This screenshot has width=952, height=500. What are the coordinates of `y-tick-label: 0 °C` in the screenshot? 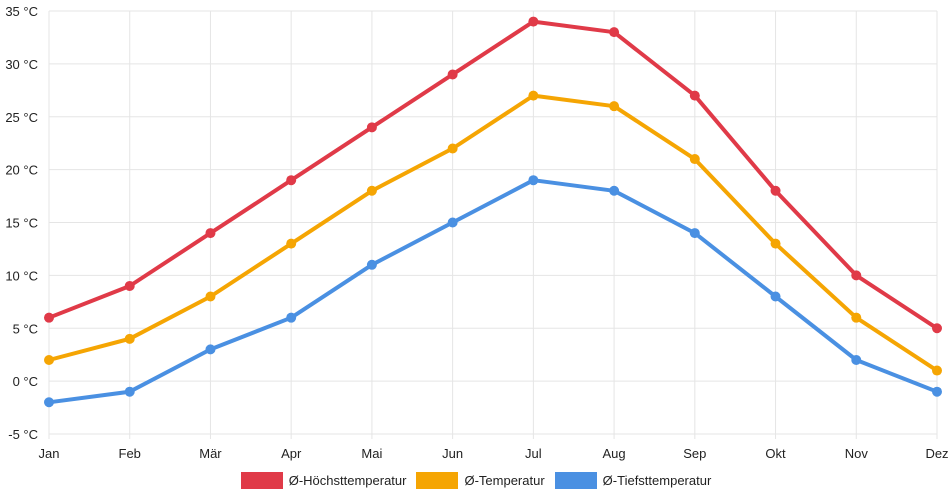 It's located at (25, 381).